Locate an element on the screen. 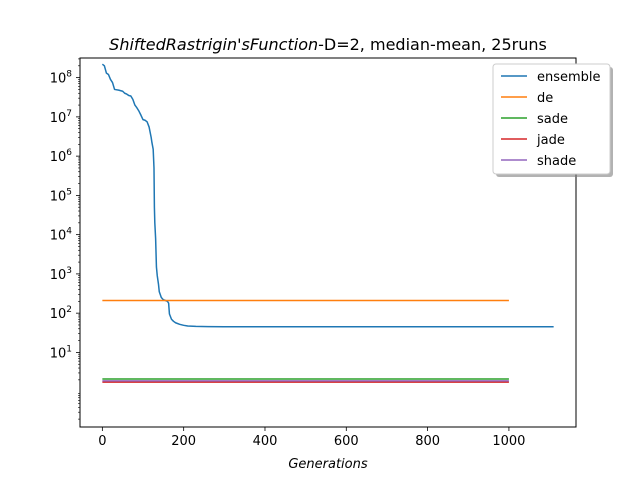 The width and height of the screenshot is (640, 480). x-tick-label: 800 is located at coordinates (427, 441).